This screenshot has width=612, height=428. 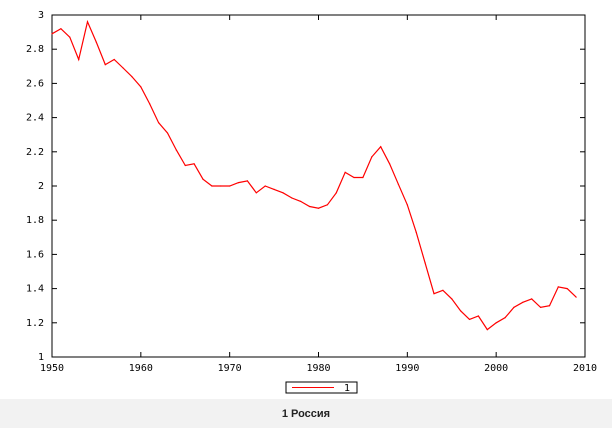 I want to click on x-tick-label: 1980, so click(x=318, y=368).